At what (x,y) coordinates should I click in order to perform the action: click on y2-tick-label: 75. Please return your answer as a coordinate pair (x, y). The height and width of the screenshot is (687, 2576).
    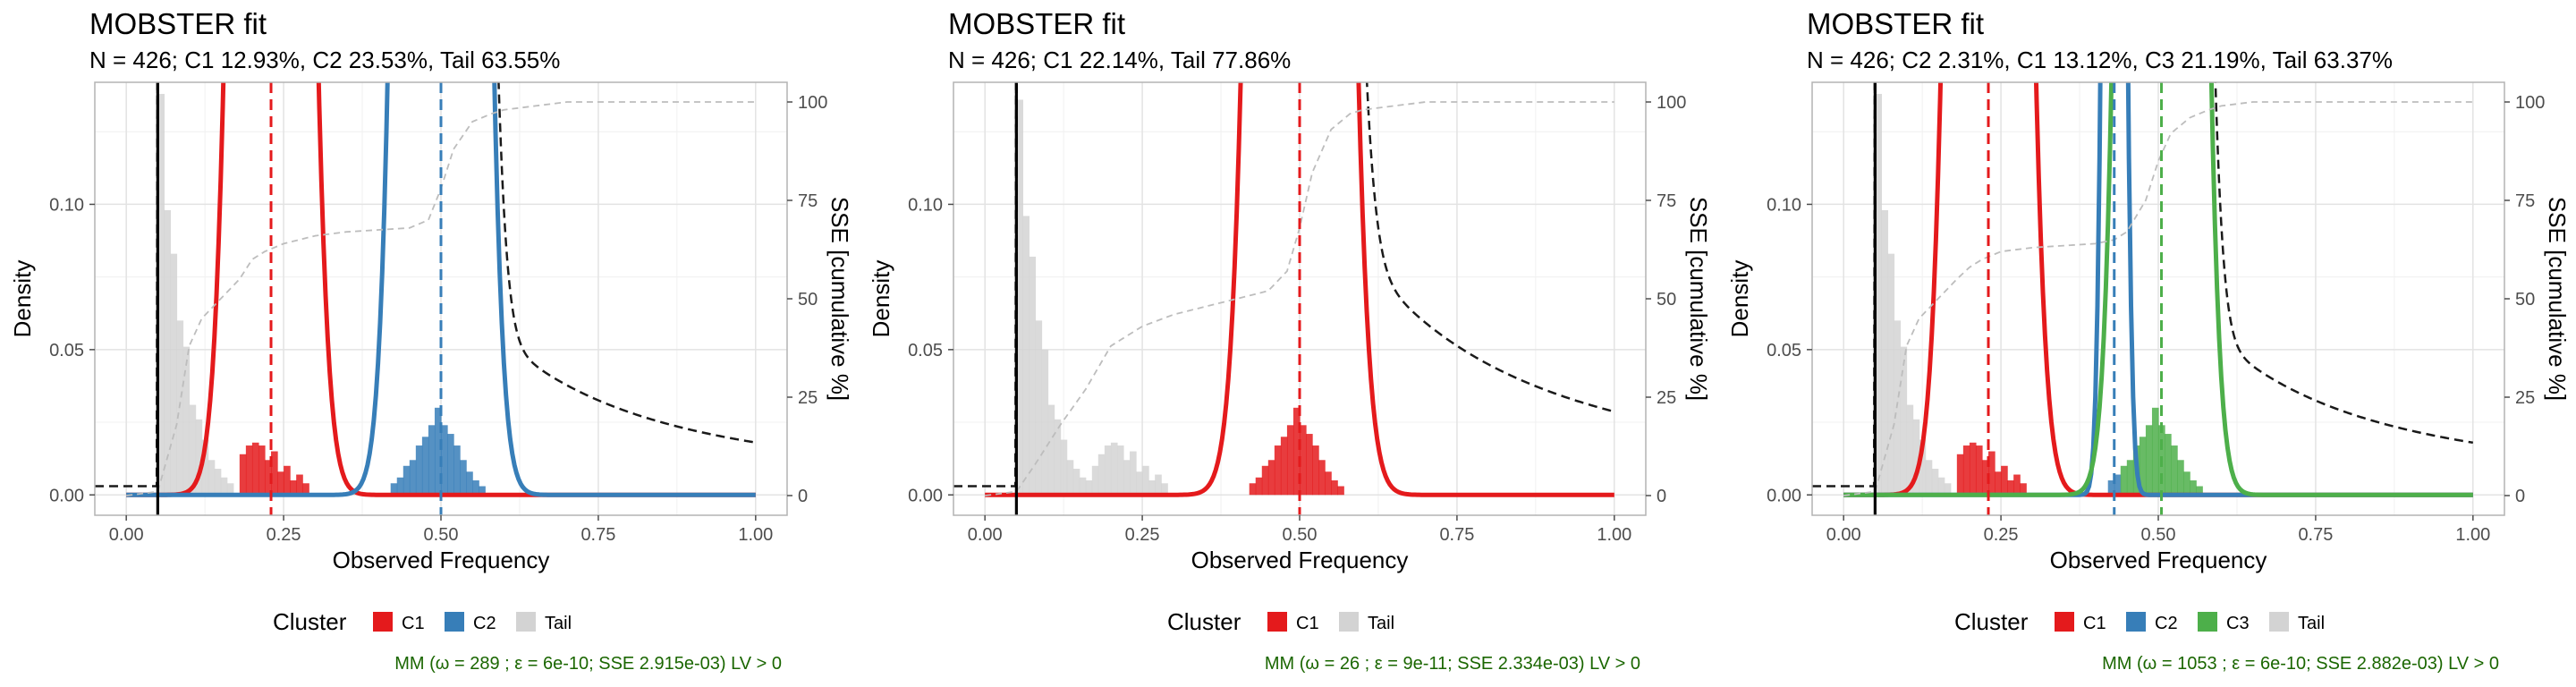
    Looking at the image, I should click on (2525, 201).